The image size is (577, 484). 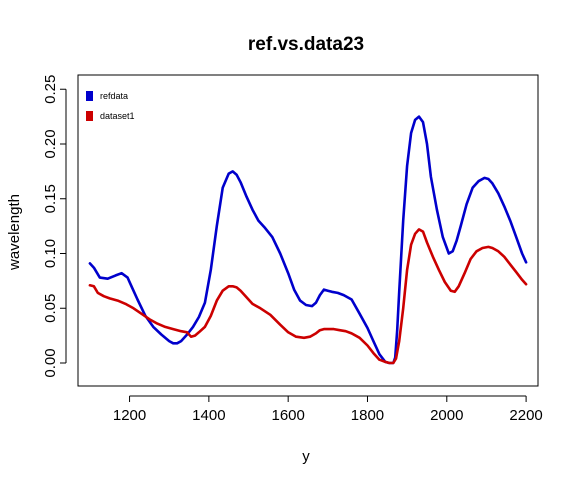 I want to click on x-tick-label: 2000, so click(x=446, y=415).